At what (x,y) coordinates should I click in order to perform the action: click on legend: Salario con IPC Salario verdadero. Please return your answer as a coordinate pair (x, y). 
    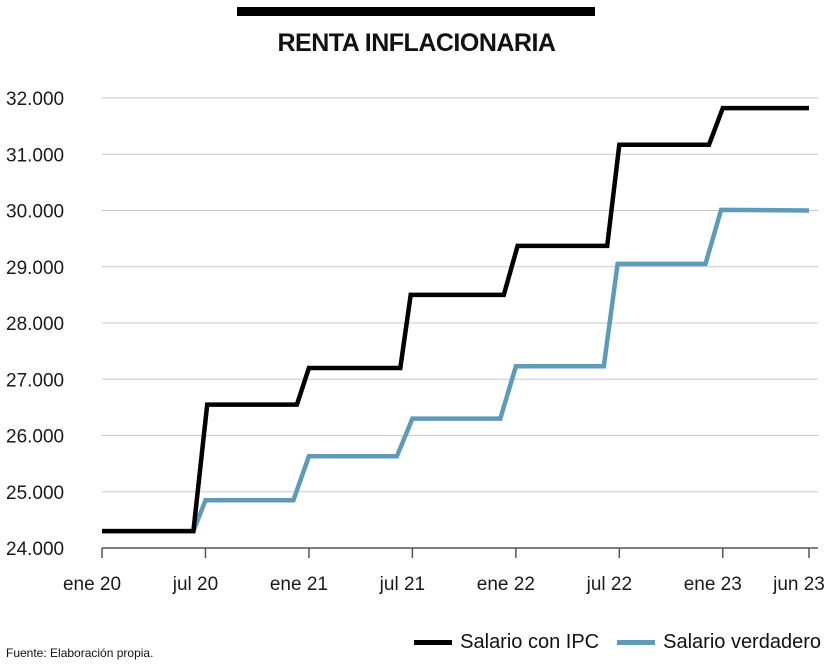
    Looking at the image, I should click on (608, 642).